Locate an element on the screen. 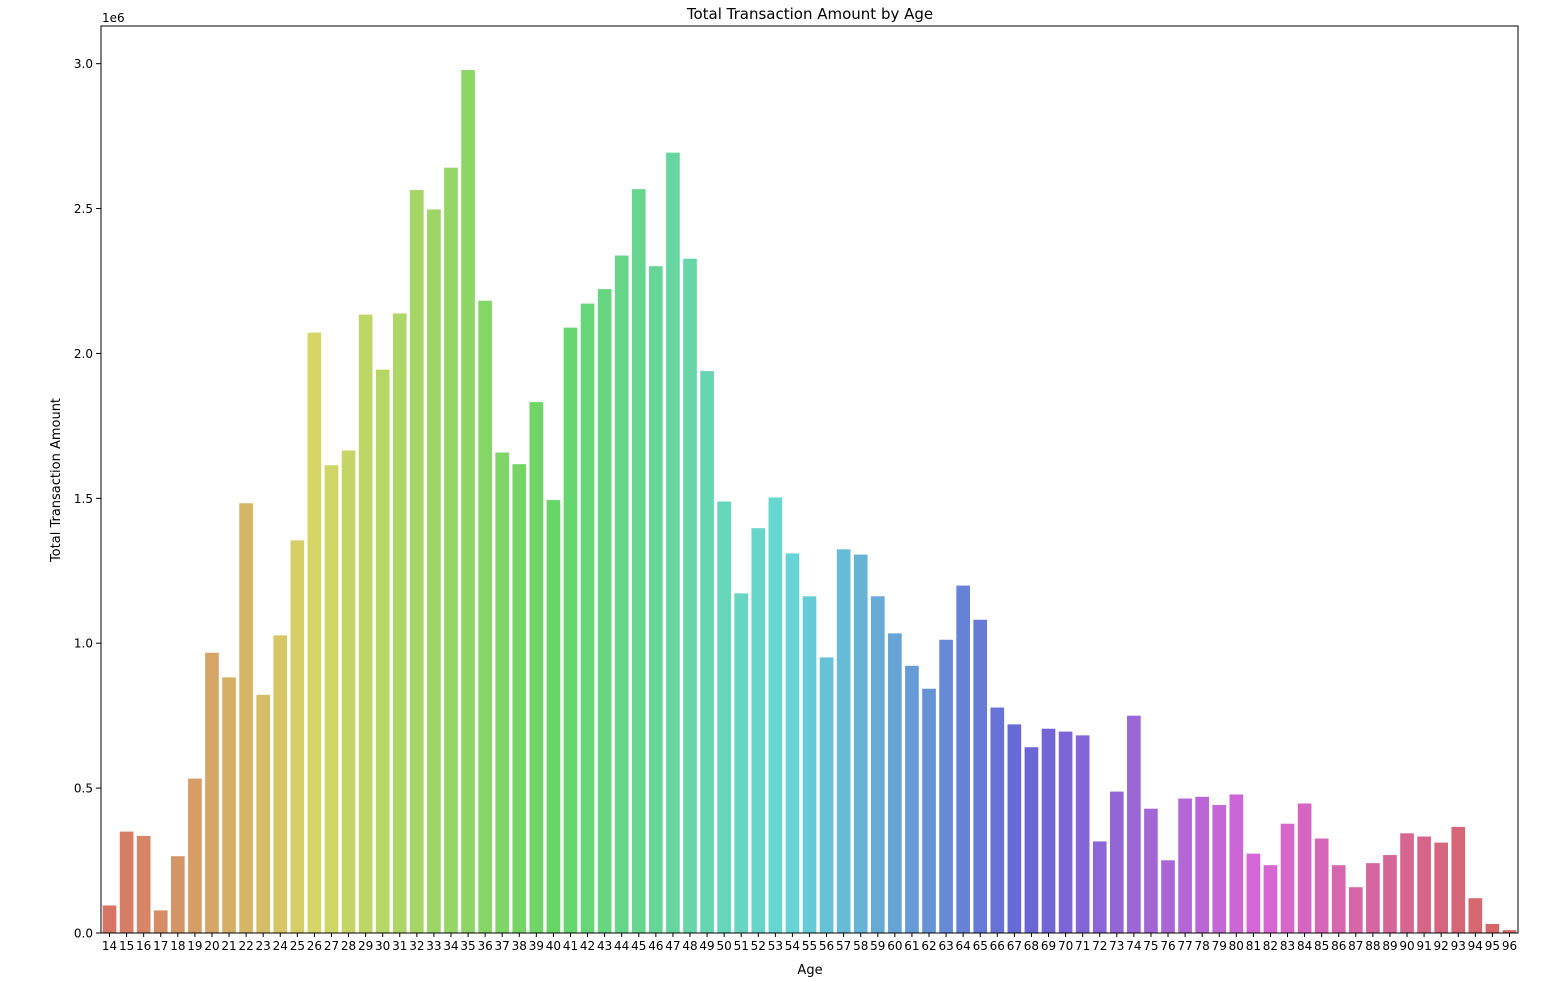 The width and height of the screenshot is (1555, 982). x-tick-label: 70 is located at coordinates (1065, 946).